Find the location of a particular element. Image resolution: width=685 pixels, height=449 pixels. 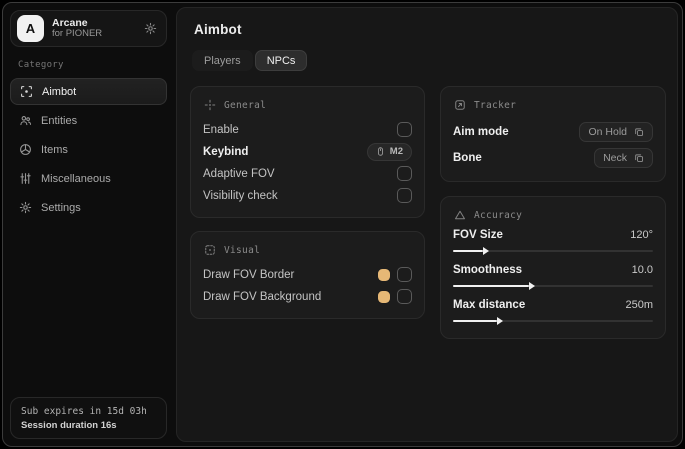

max-distance-slider is located at coordinates (553, 320).